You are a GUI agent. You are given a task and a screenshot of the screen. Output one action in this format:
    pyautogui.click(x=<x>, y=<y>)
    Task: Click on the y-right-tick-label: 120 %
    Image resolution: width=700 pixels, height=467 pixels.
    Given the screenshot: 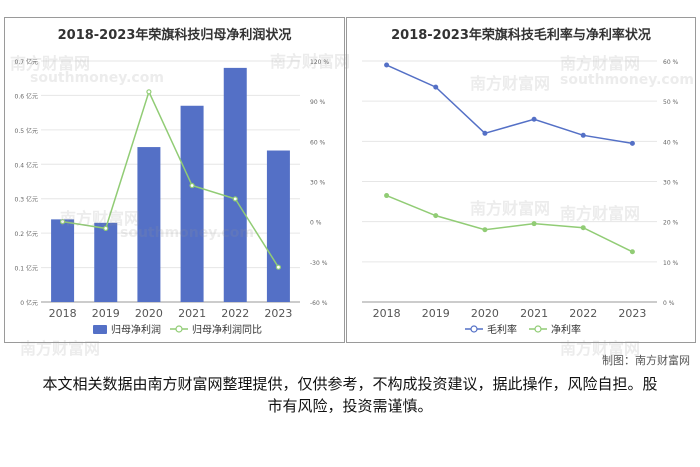 What is the action you would take?
    pyautogui.click(x=319, y=62)
    